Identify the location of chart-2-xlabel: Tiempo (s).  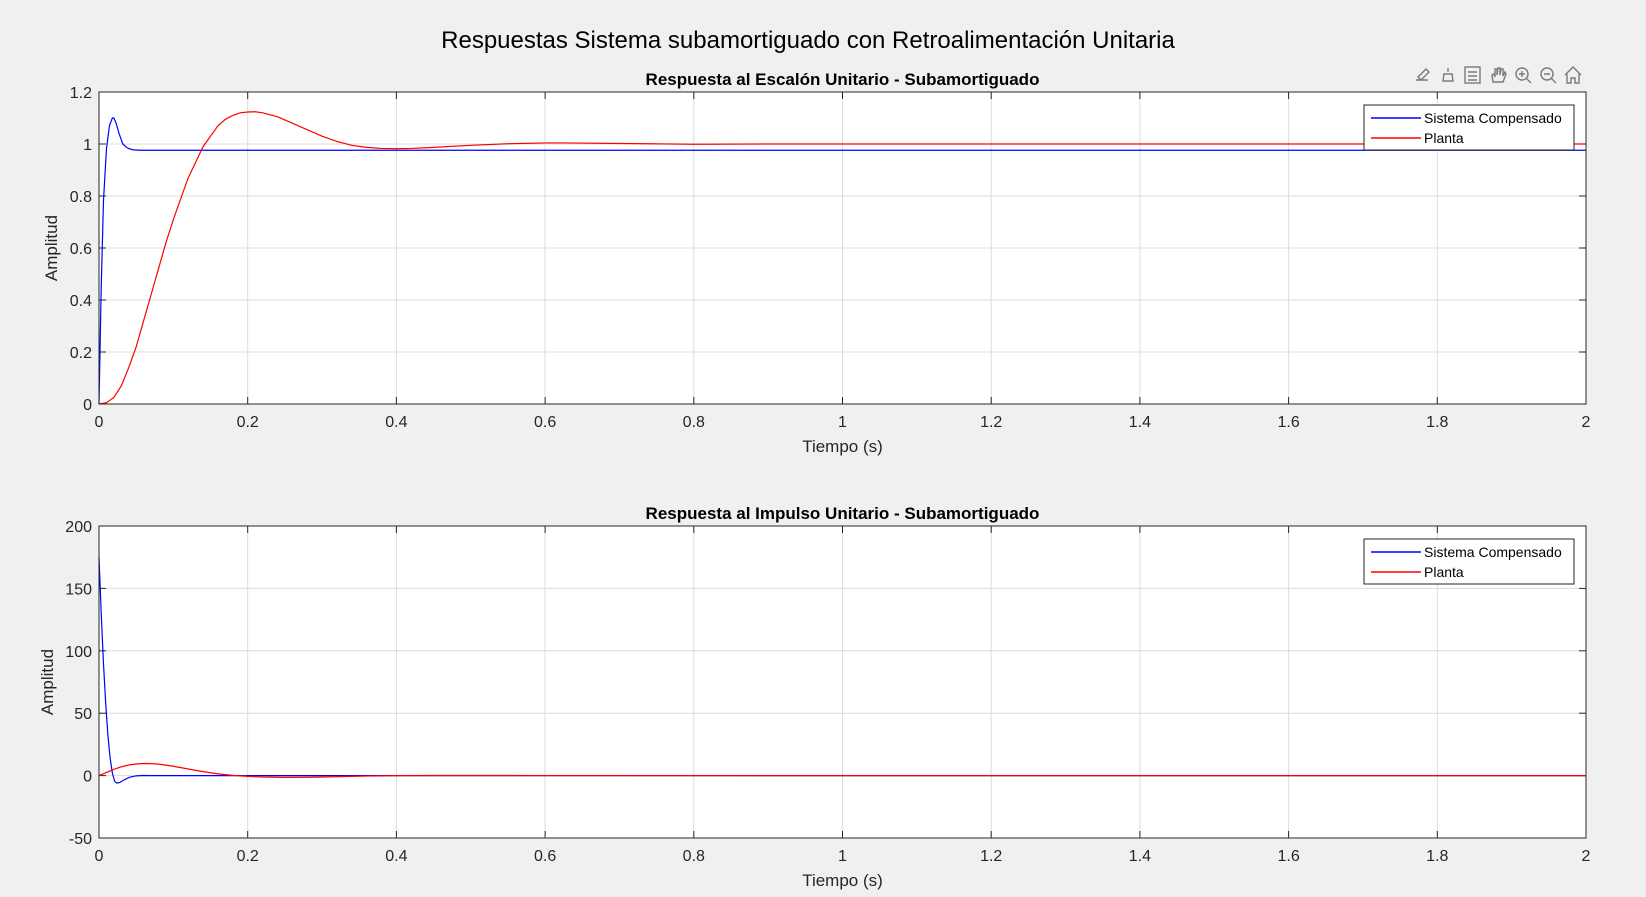
(842, 880).